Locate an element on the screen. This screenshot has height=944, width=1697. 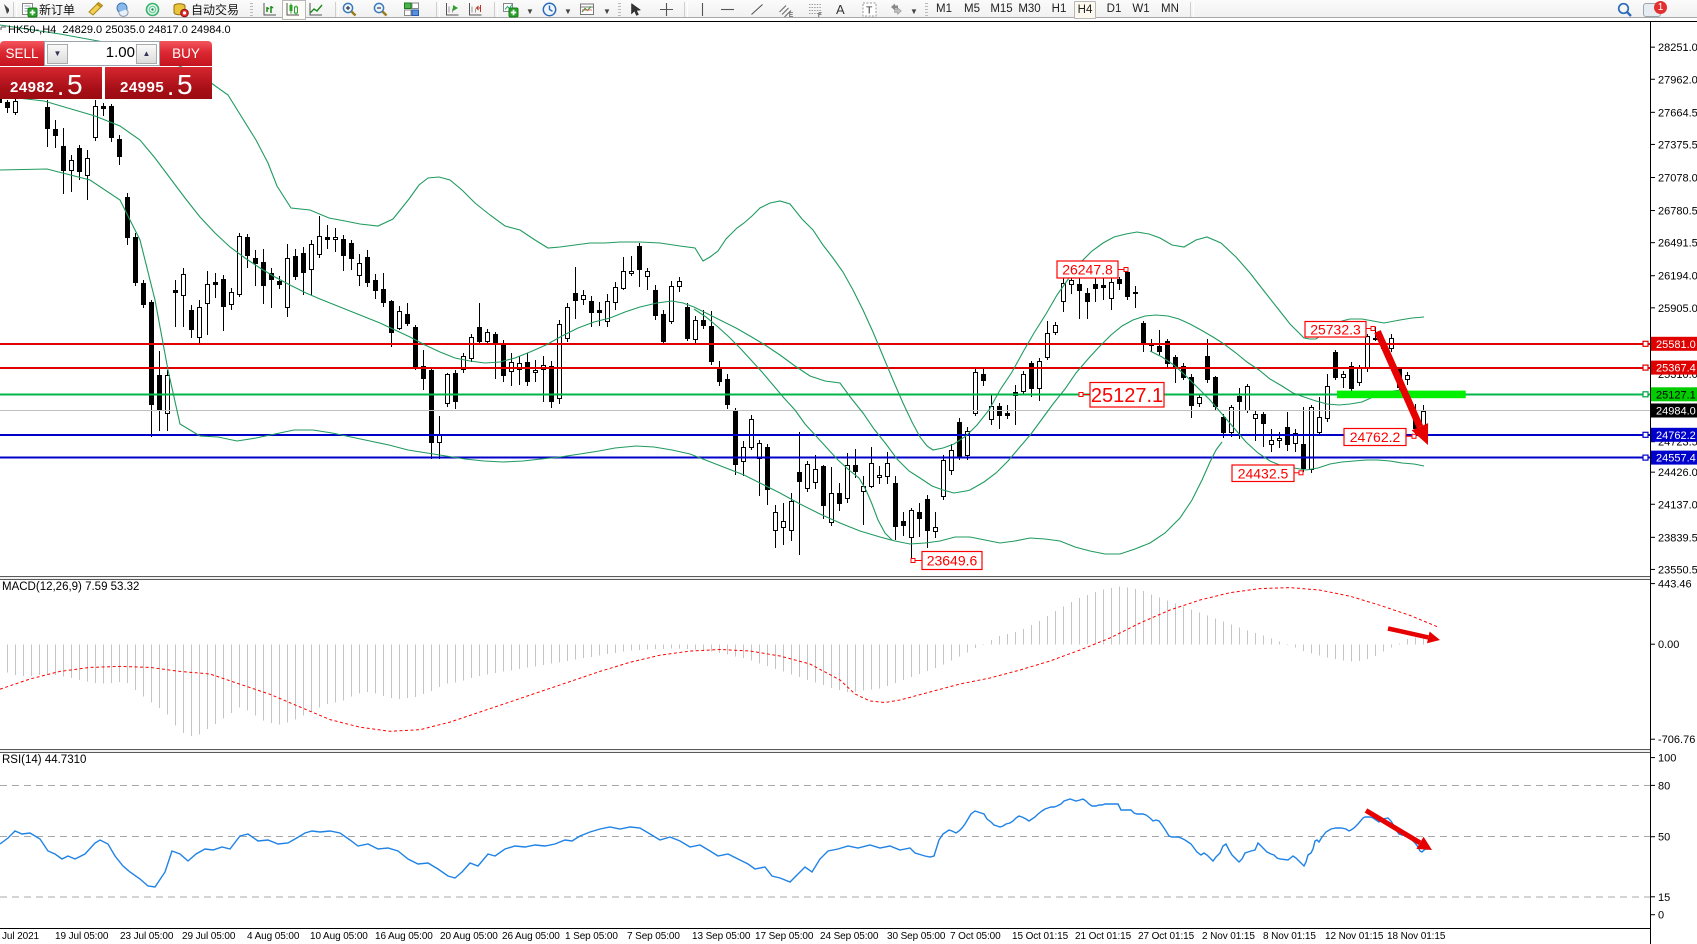
svg-text: 27 Oct 01:15 is located at coordinates (1166, 936).